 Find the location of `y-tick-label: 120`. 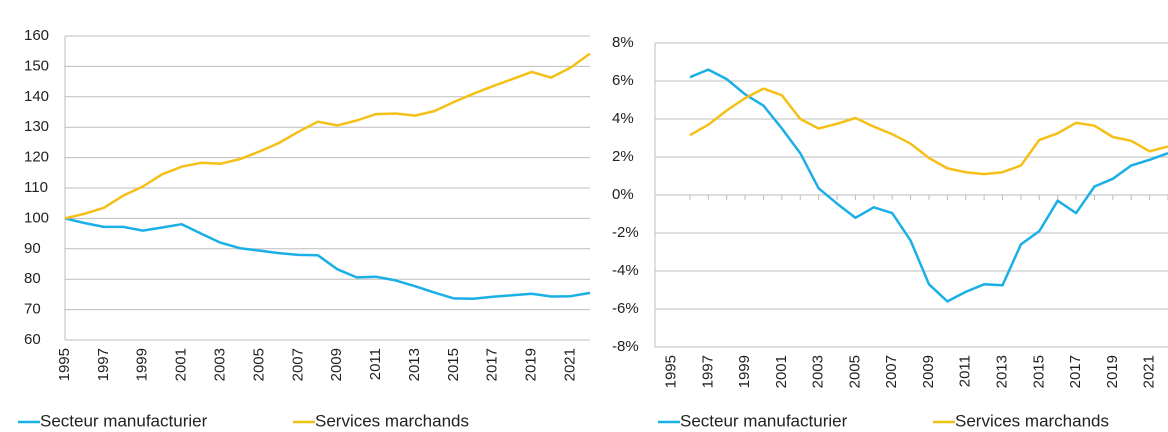

y-tick-label: 120 is located at coordinates (36, 157).